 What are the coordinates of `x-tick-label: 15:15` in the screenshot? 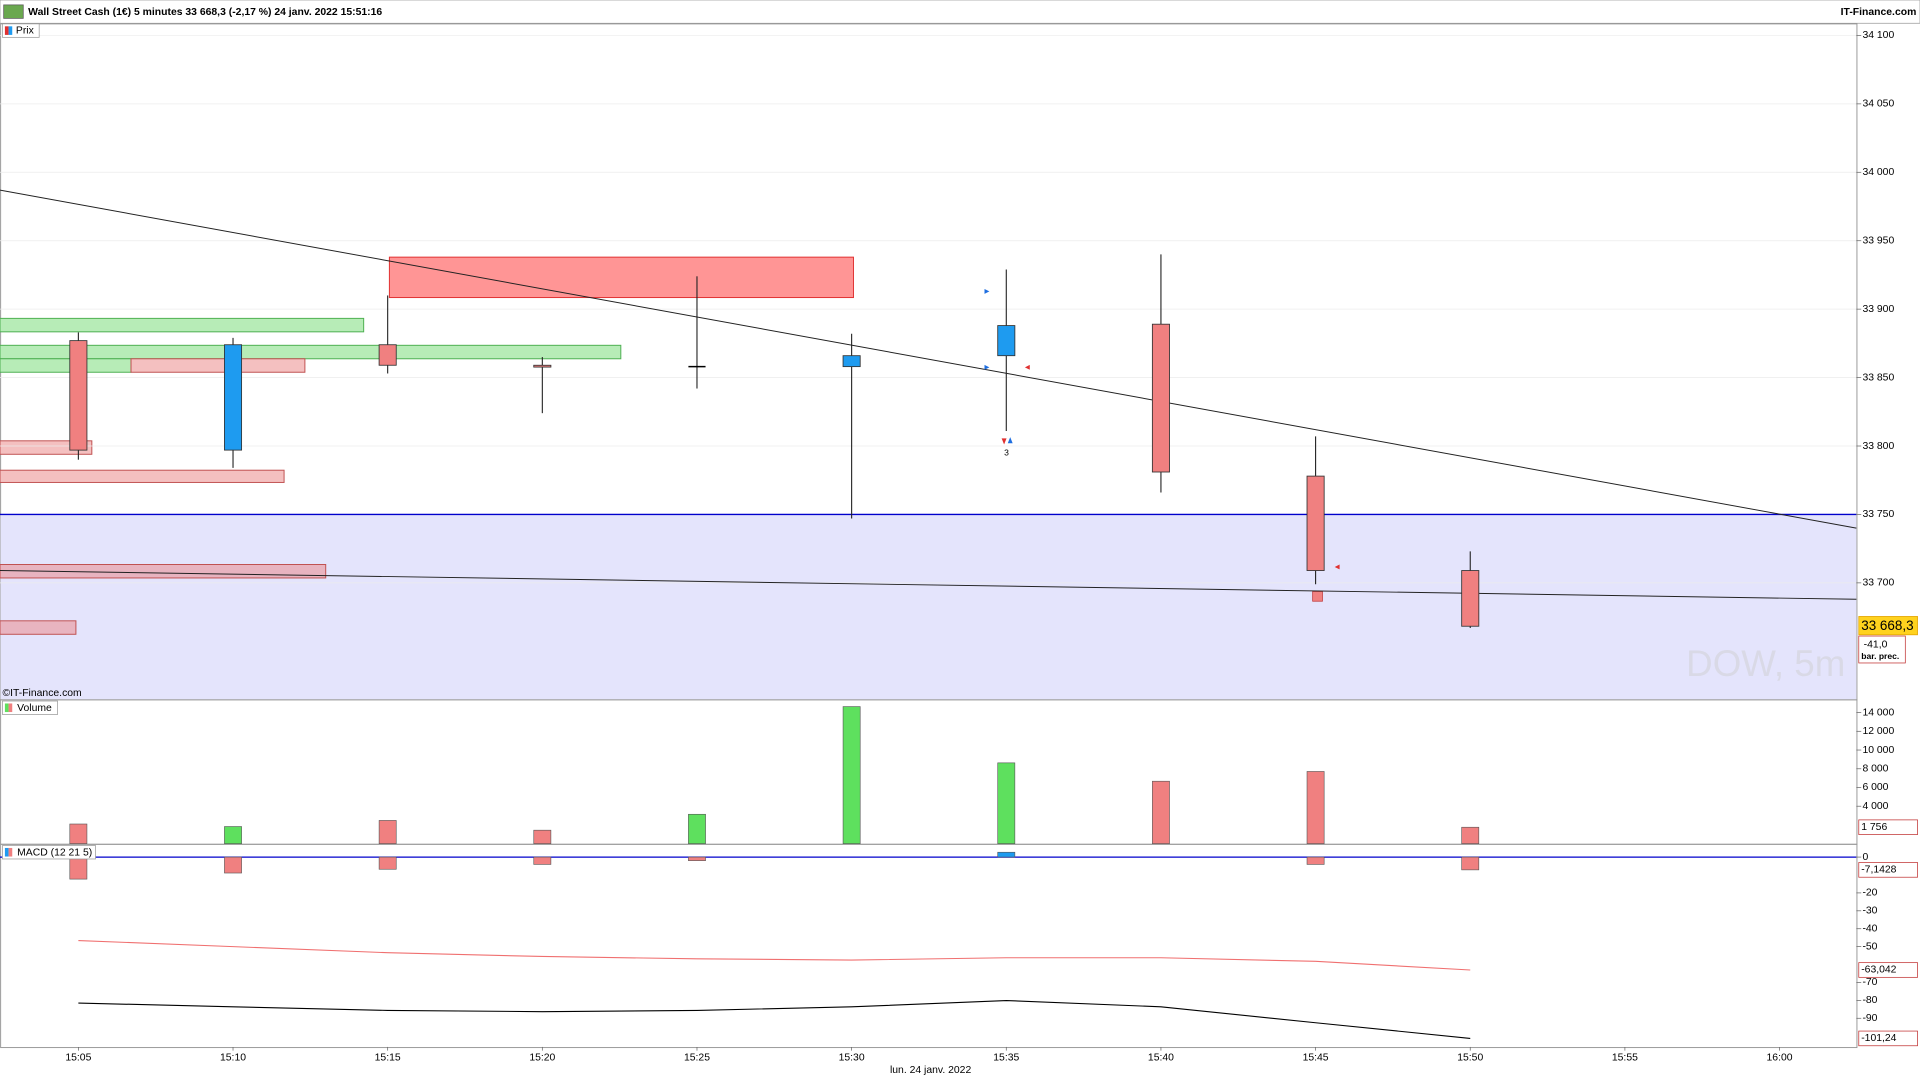 It's located at (388, 1058).